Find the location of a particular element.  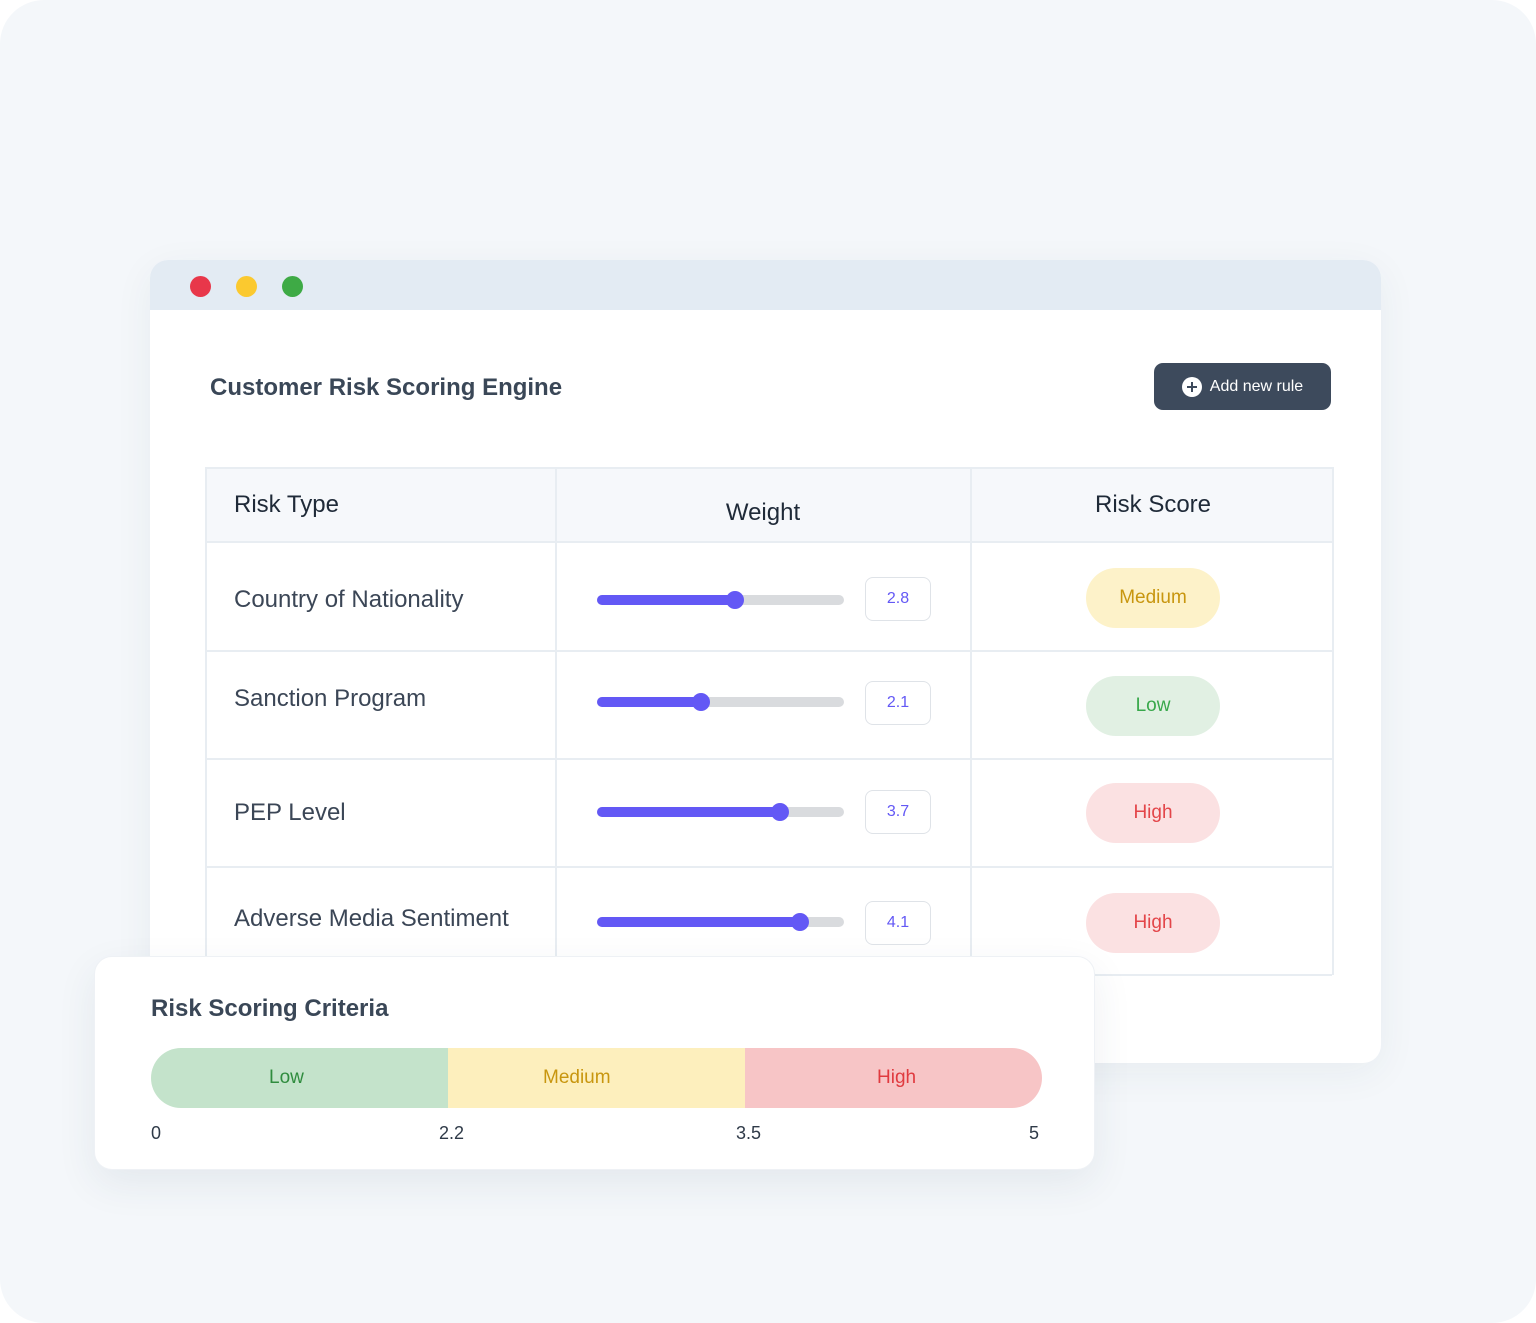

table-row: Country of Nationality 2.8 Medium is located at coordinates (769, 597).